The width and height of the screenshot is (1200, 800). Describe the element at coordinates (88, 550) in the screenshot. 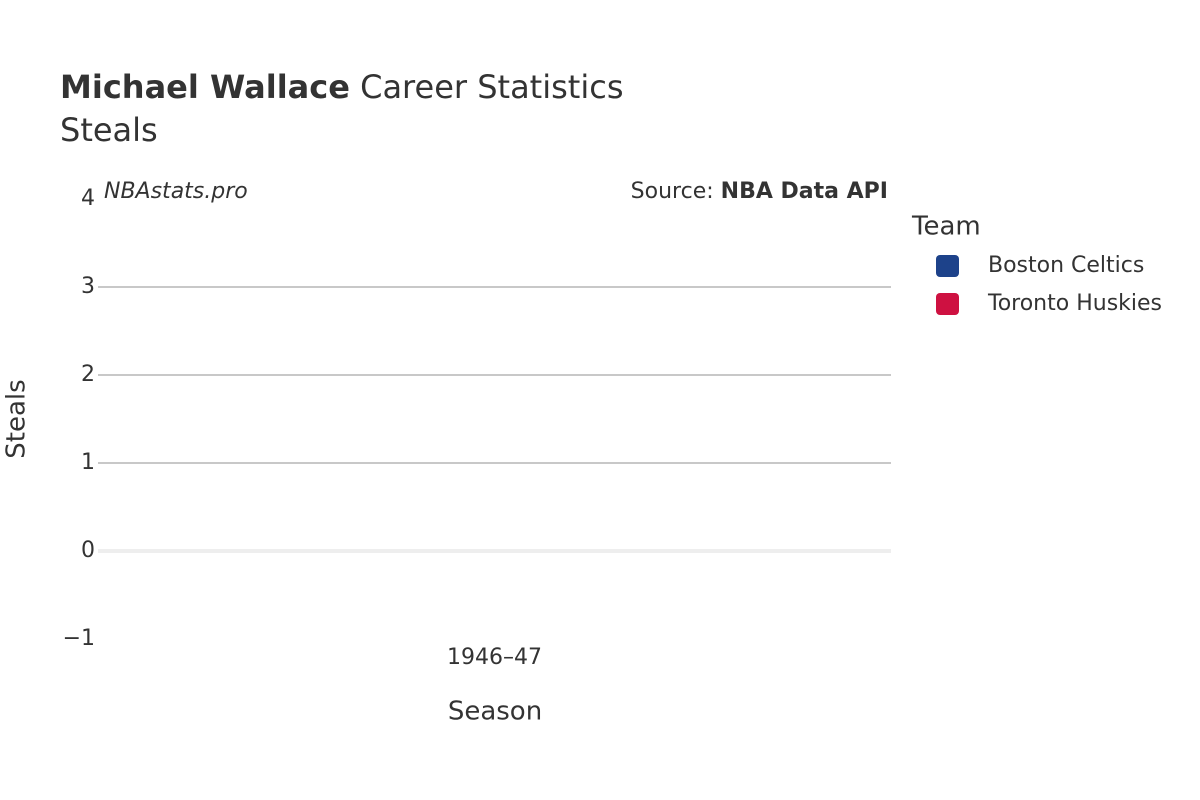

I see `y-tick-label: 0` at that location.